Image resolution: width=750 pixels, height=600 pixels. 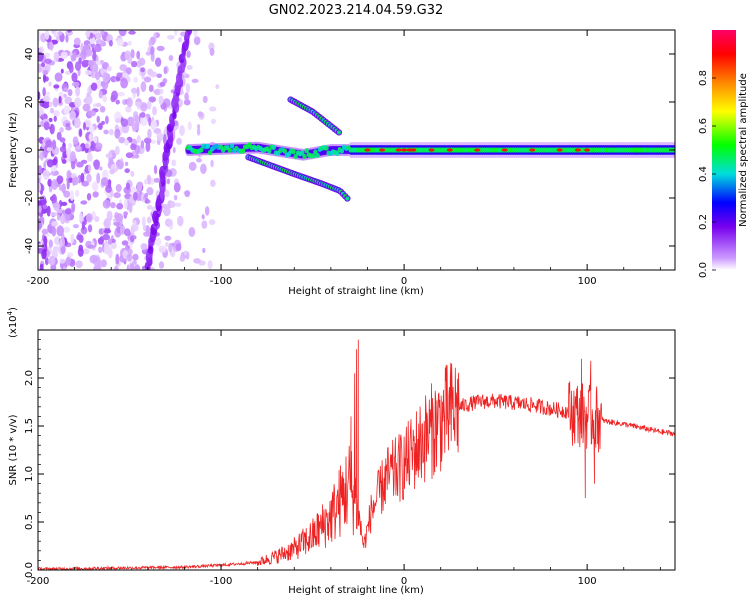 What do you see at coordinates (12, 322) in the screenshot?
I see `svg-text: (x104)` at bounding box center [12, 322].